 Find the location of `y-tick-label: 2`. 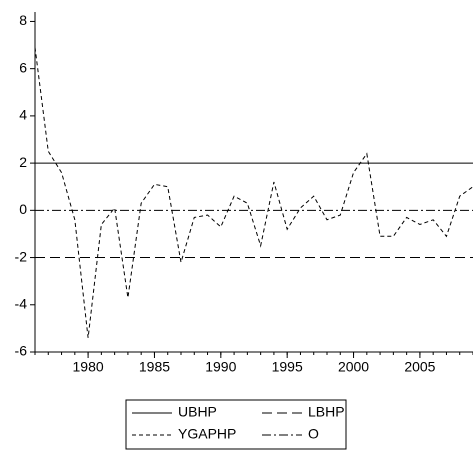

y-tick-label: 2 is located at coordinates (23, 162).